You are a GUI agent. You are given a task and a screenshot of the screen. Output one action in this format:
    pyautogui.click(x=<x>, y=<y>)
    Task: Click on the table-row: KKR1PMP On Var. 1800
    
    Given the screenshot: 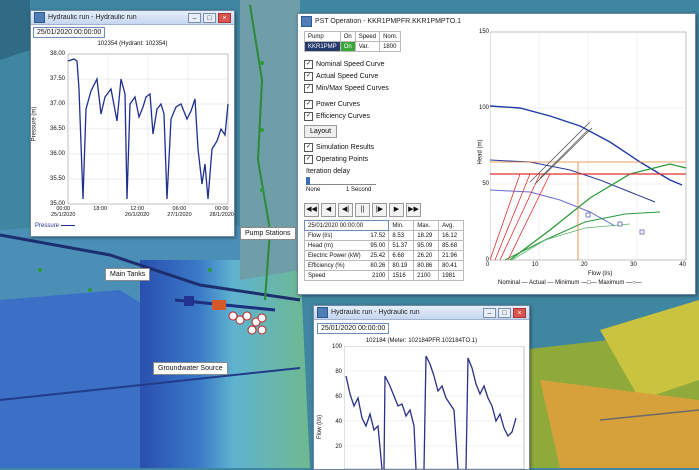 What is the action you would take?
    pyautogui.click(x=353, y=46)
    